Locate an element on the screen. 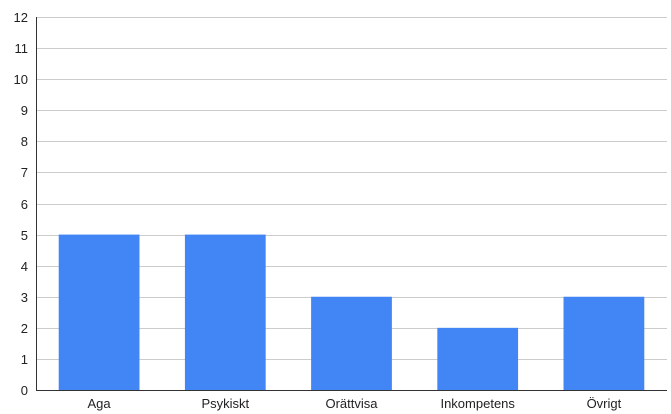 The width and height of the screenshot is (671, 414). y-tick-label: 7 is located at coordinates (24, 172).